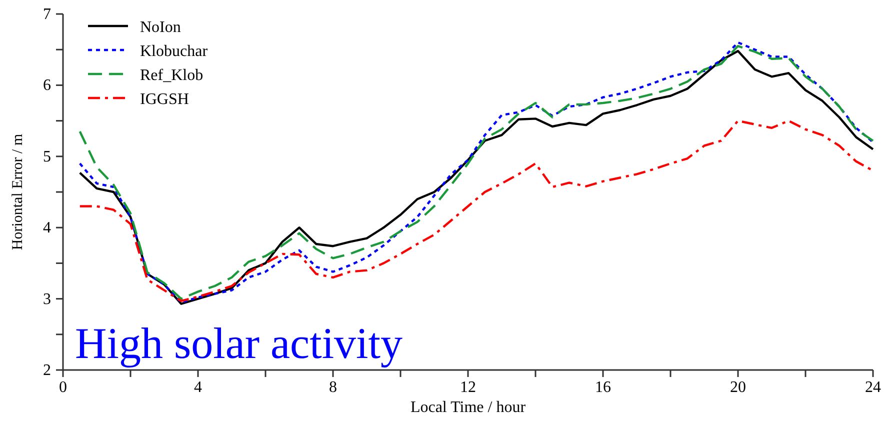 This screenshot has width=885, height=429. I want to click on legend-label: NoIon, so click(160, 27).